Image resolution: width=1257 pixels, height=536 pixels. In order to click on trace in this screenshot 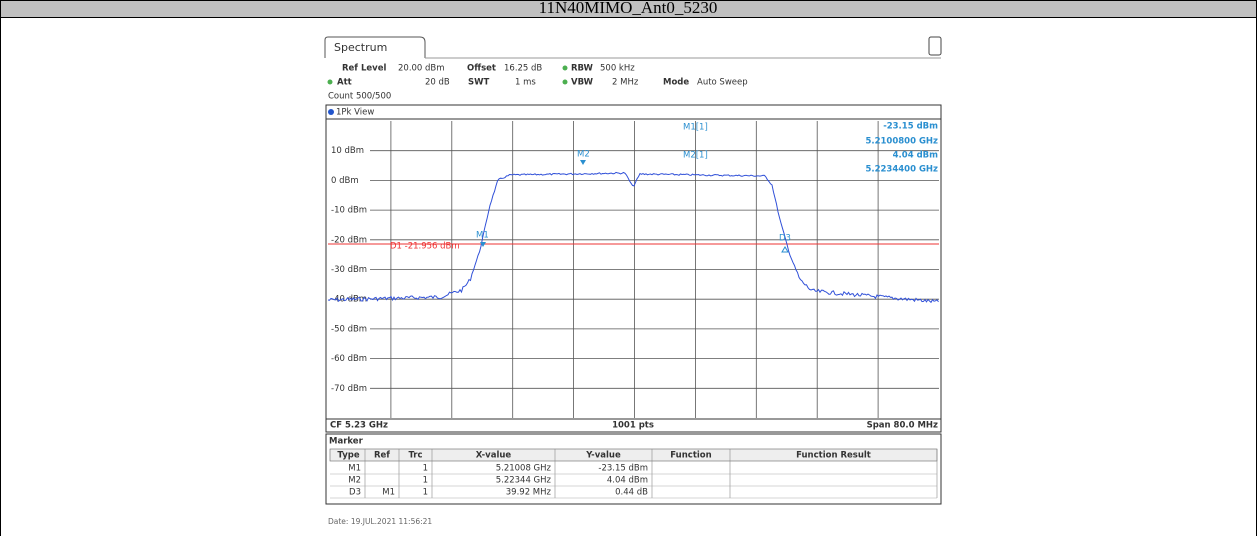, I will do `click(633, 237)`.